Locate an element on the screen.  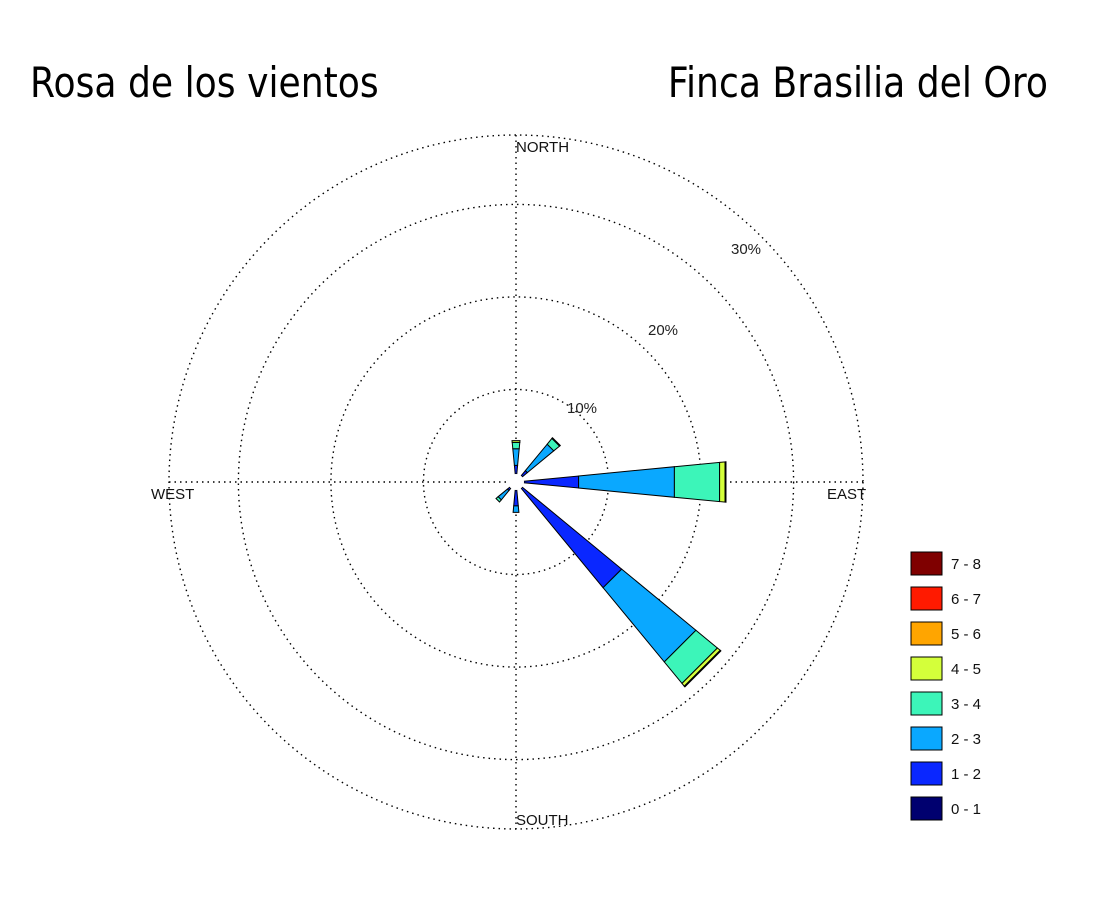
calm-center is located at coordinates (516, 482).